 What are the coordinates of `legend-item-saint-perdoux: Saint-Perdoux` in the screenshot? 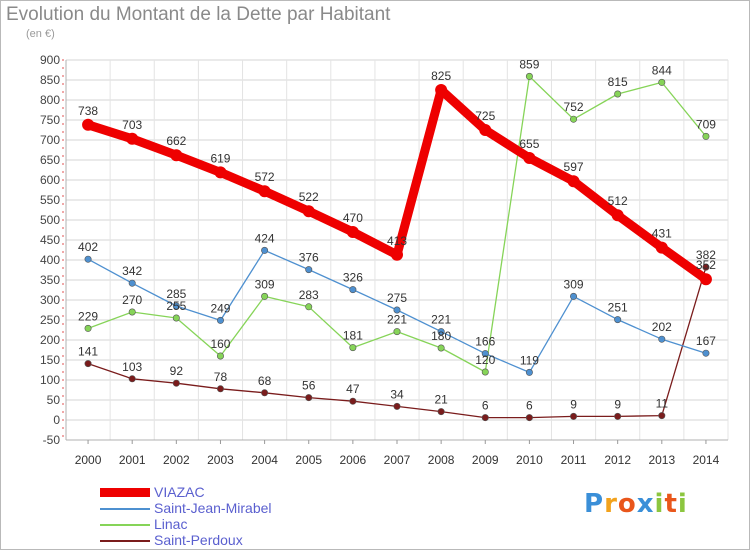 It's located at (230, 540).